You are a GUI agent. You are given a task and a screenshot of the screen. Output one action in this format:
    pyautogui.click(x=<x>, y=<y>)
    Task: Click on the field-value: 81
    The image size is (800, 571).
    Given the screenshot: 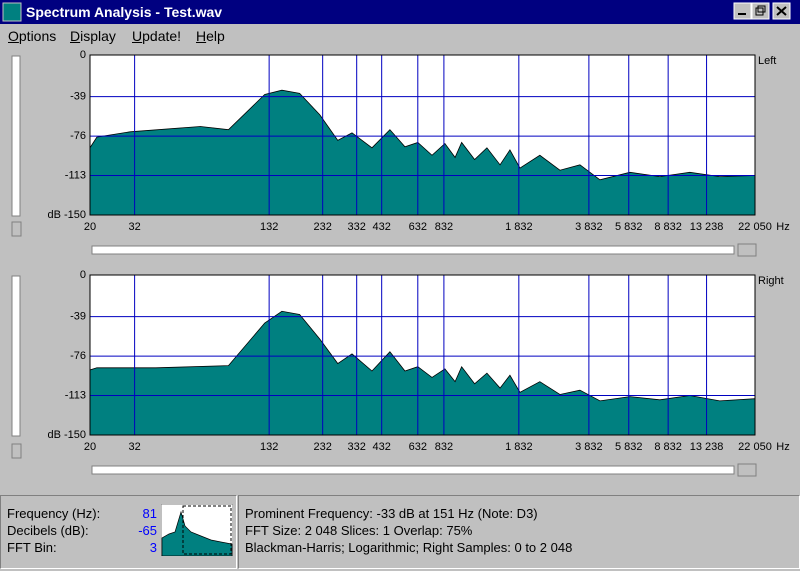 What is the action you would take?
    pyautogui.click(x=149, y=513)
    